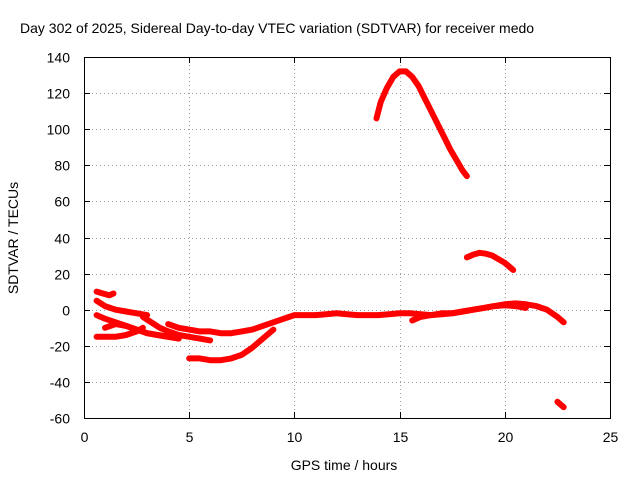 Image resolution: width=640 pixels, height=480 pixels. I want to click on x-tick-labels: 0 5 10 15 20 25, so click(350, 437).